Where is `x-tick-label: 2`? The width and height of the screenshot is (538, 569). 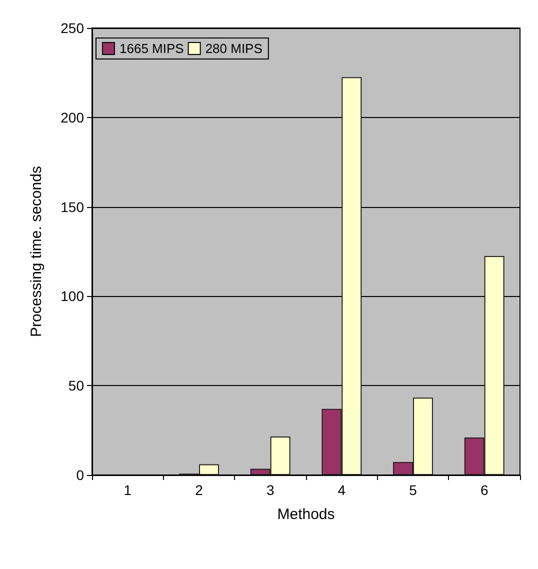
x-tick-label: 2 is located at coordinates (199, 490).